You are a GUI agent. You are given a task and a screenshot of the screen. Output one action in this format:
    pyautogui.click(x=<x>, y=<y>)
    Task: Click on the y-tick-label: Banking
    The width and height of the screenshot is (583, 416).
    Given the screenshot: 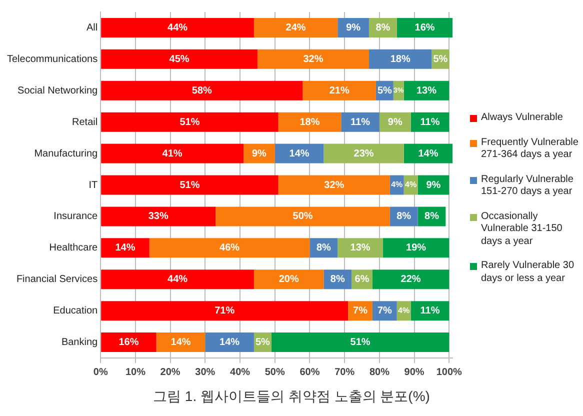 What is the action you would take?
    pyautogui.click(x=79, y=342)
    